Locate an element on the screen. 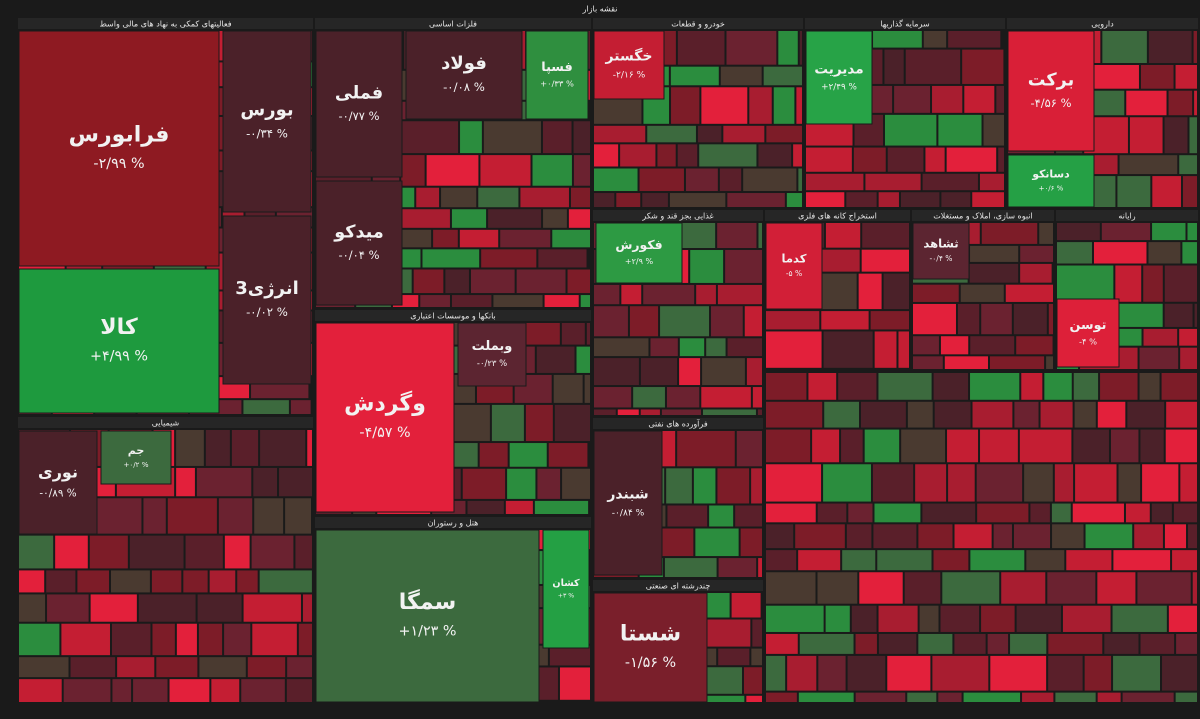 Image resolution: width=1200 pixels, height=719 pixels. sector-title: چندرشته ای صنعتی is located at coordinates (678, 586).